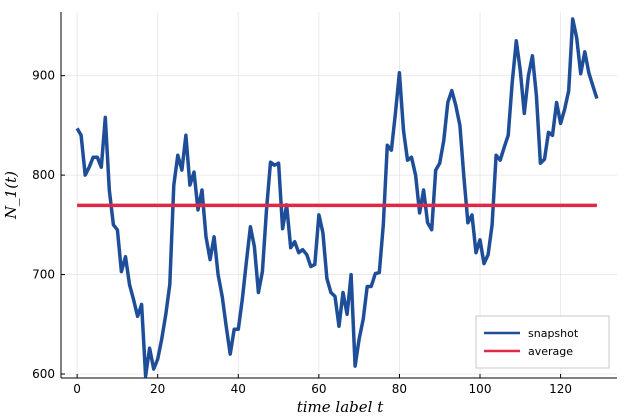 The width and height of the screenshot is (630, 420). I want to click on x-tick-label: 120, so click(560, 389).